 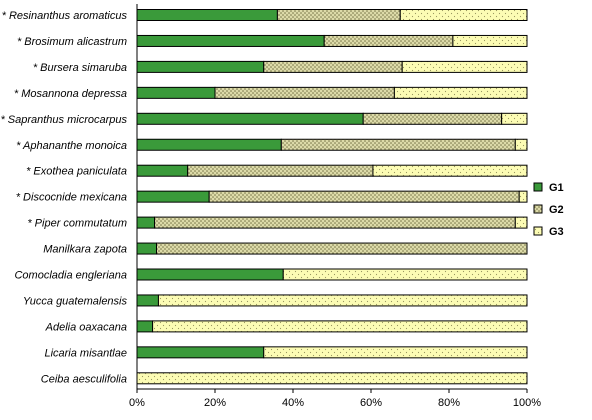 I want to click on bar-g2-mosannona-depressa, so click(x=304, y=92).